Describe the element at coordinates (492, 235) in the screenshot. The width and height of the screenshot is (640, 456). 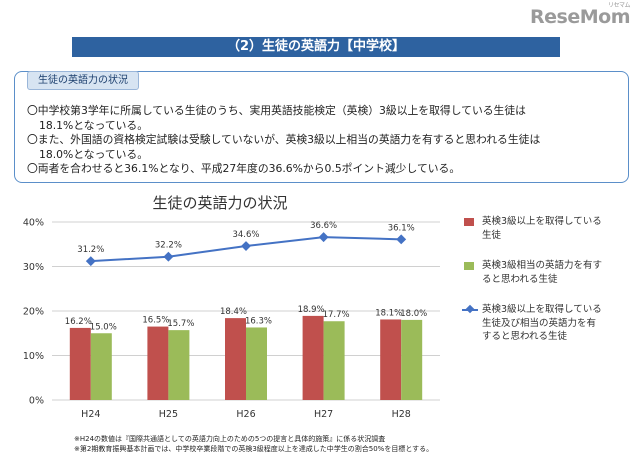
I see `legend-text-1b: 生徒` at that location.